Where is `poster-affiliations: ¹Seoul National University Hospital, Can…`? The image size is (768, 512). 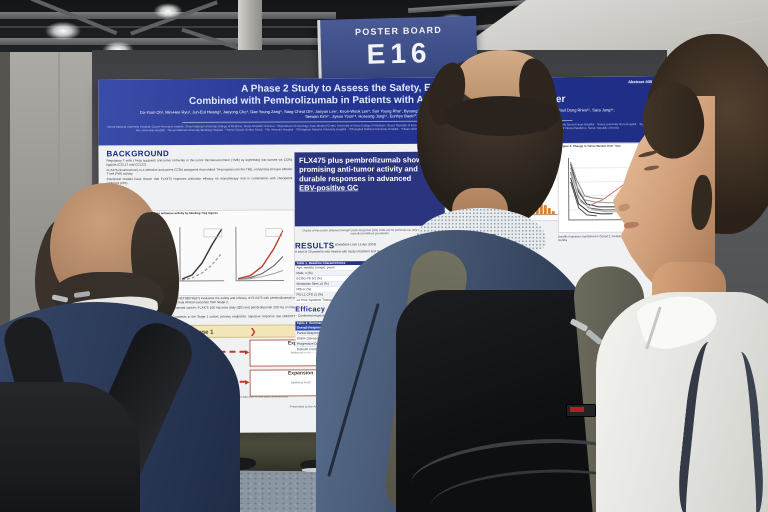 poster-affiliations: ¹Seoul National University Hospital, Can… is located at coordinates (377, 127).